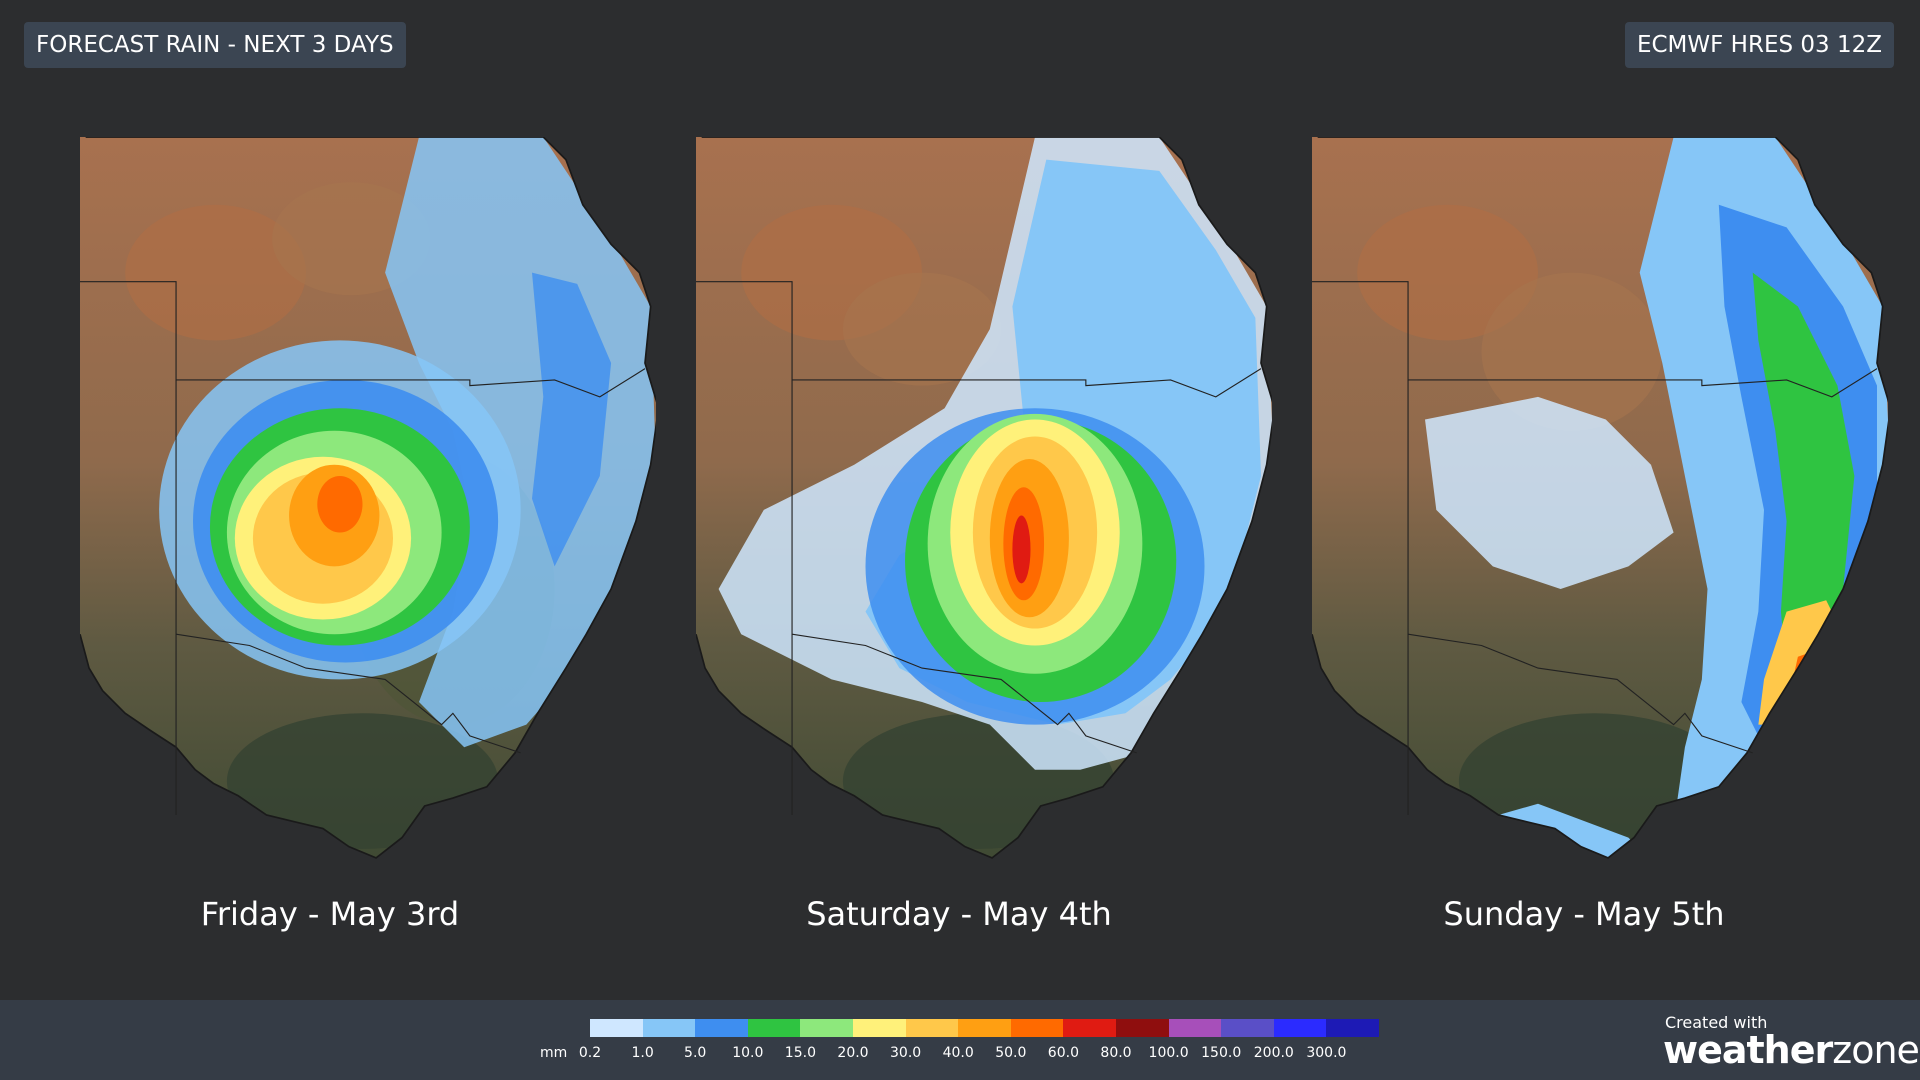  Describe the element at coordinates (215, 45) in the screenshot. I see `map-title: FORECAST RAIN - NEXT 3 DAYS` at that location.